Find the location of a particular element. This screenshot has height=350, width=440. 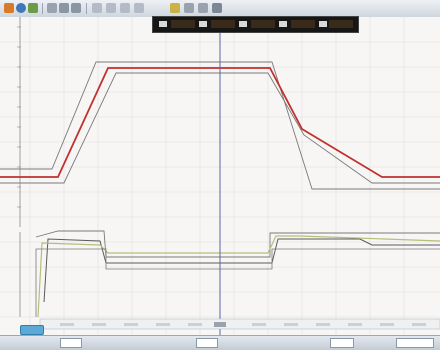

time-ruler is located at coordinates (239, 324).